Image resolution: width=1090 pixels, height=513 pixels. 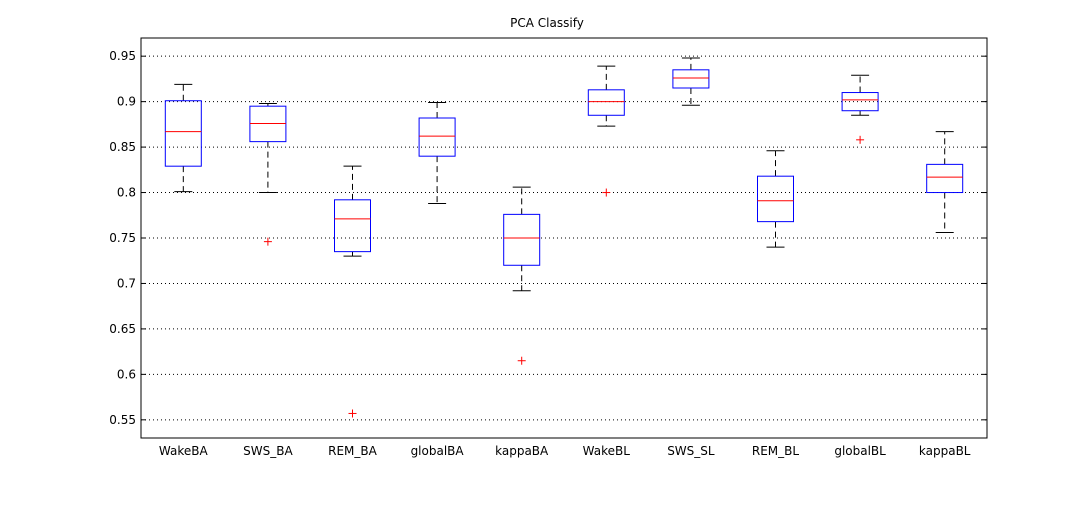 I want to click on x-tick-label: WakeBL, so click(x=607, y=451).